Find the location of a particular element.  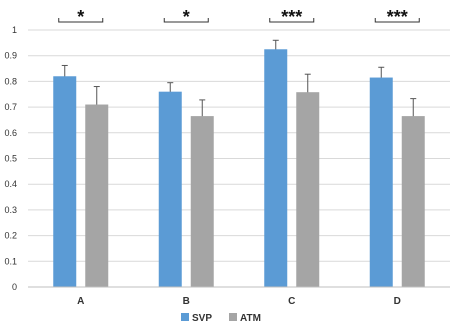

legend: SVP ATM is located at coordinates (221, 318).